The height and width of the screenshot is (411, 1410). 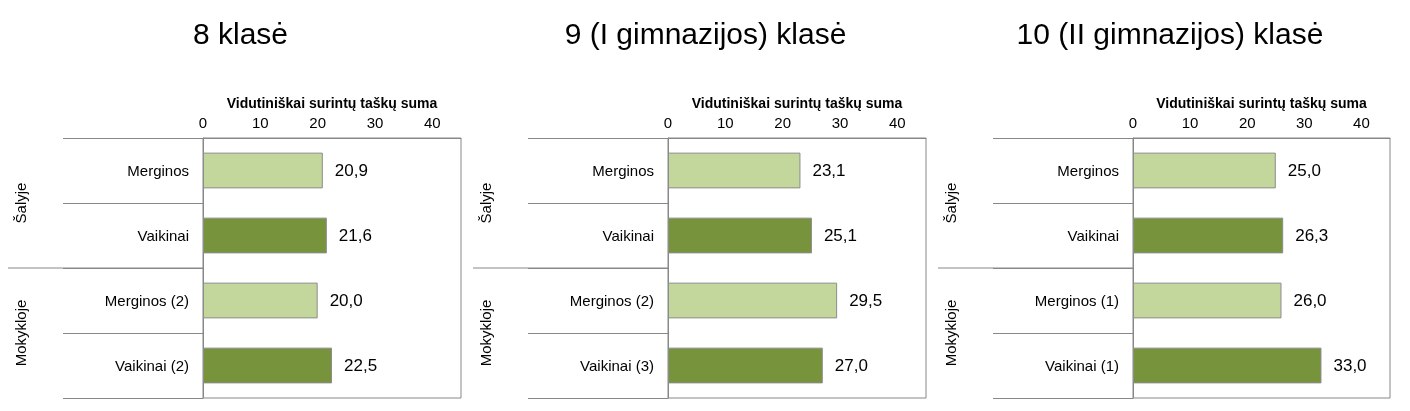 I want to click on y-tick-label: Vaikinai (3), so click(x=617, y=365).